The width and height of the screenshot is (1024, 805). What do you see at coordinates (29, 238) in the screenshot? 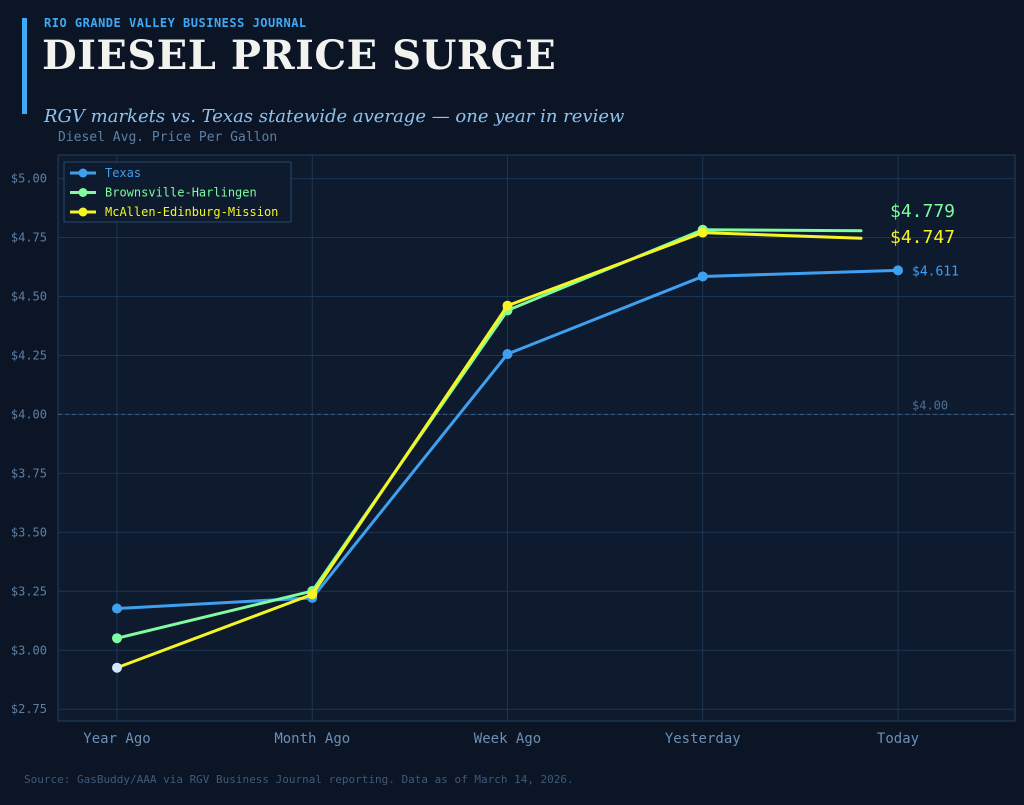
I see `y-tick-label: $4.75` at bounding box center [29, 238].